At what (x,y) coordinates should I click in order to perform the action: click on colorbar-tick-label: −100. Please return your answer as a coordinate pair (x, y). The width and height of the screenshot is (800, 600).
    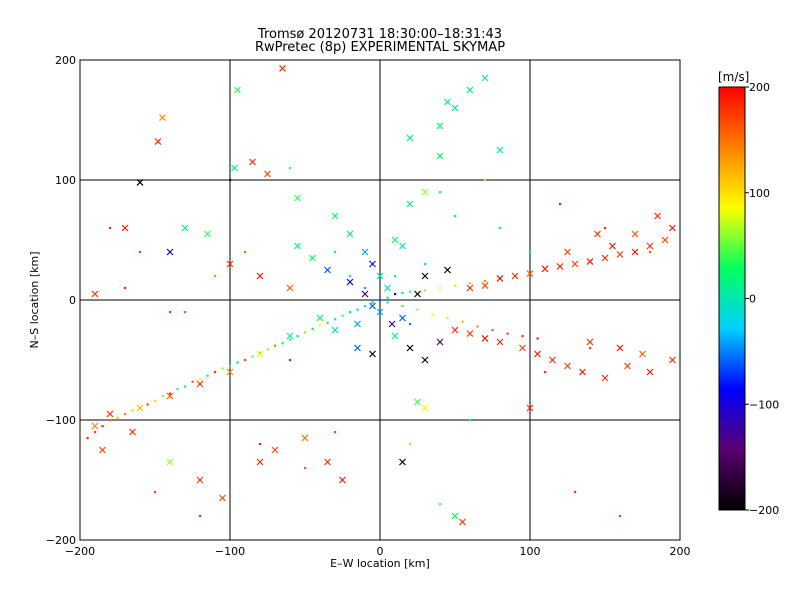
    Looking at the image, I should click on (764, 404).